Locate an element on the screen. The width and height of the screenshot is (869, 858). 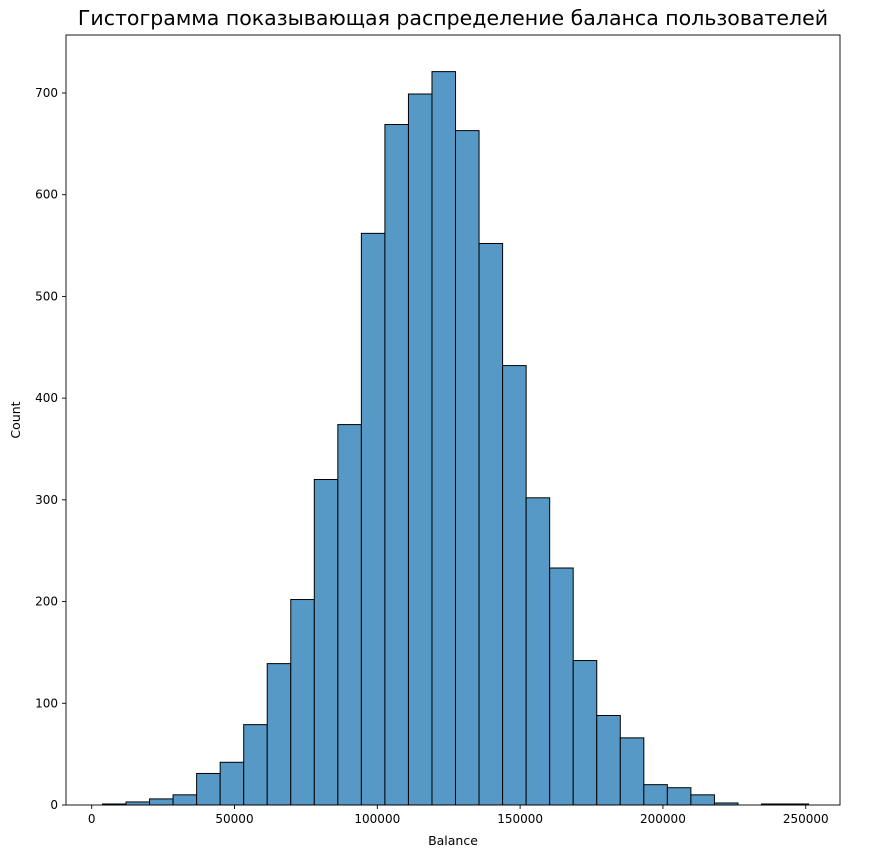
y-tick-label: 700 is located at coordinates (46, 93).